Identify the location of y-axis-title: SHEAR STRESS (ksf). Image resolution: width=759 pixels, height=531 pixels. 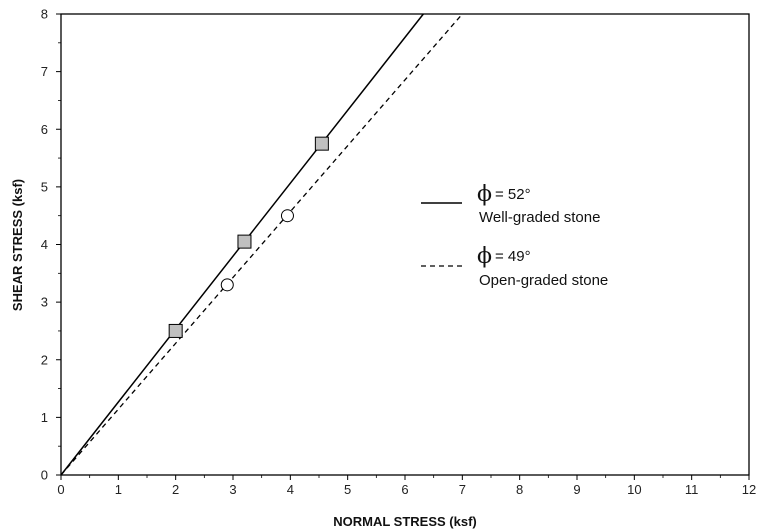
(17, 245).